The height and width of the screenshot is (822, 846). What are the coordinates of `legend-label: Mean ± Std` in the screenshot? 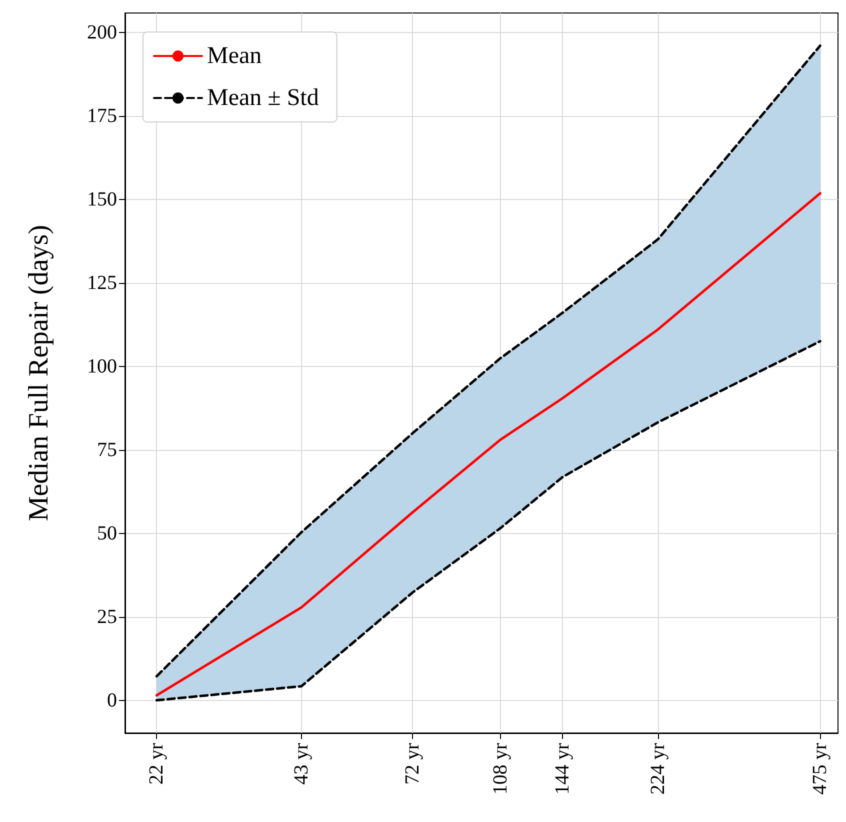 It's located at (263, 98).